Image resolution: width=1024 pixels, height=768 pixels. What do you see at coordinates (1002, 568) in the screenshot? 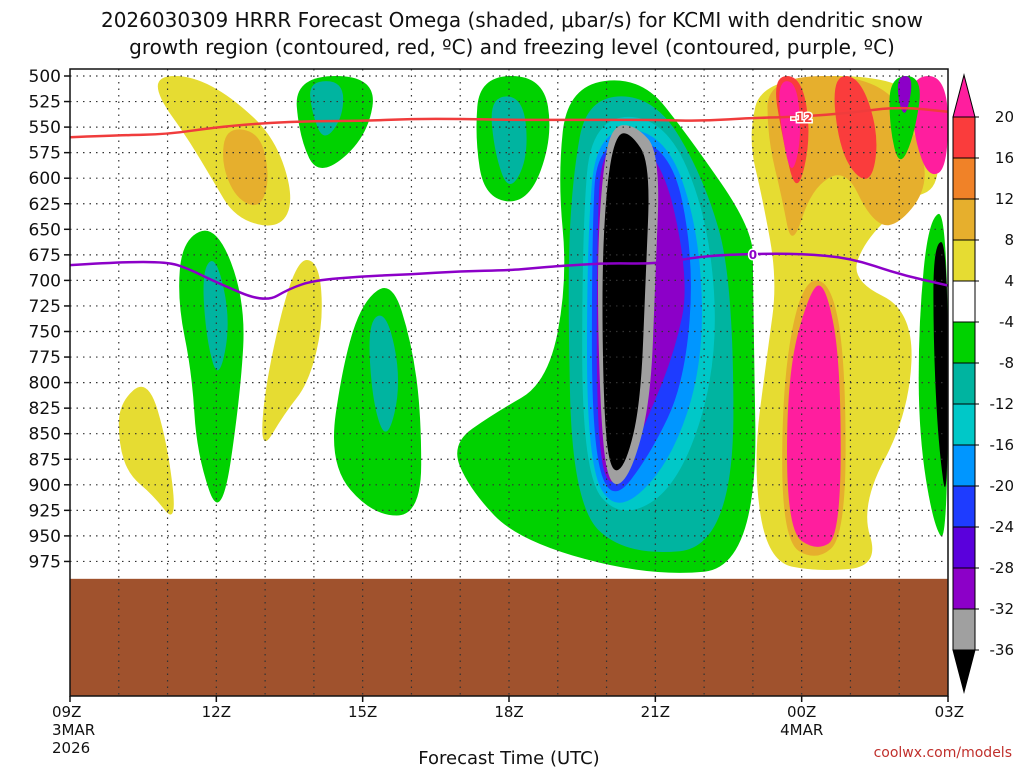
I see `colorbar-label--28: -28` at bounding box center [1002, 568].